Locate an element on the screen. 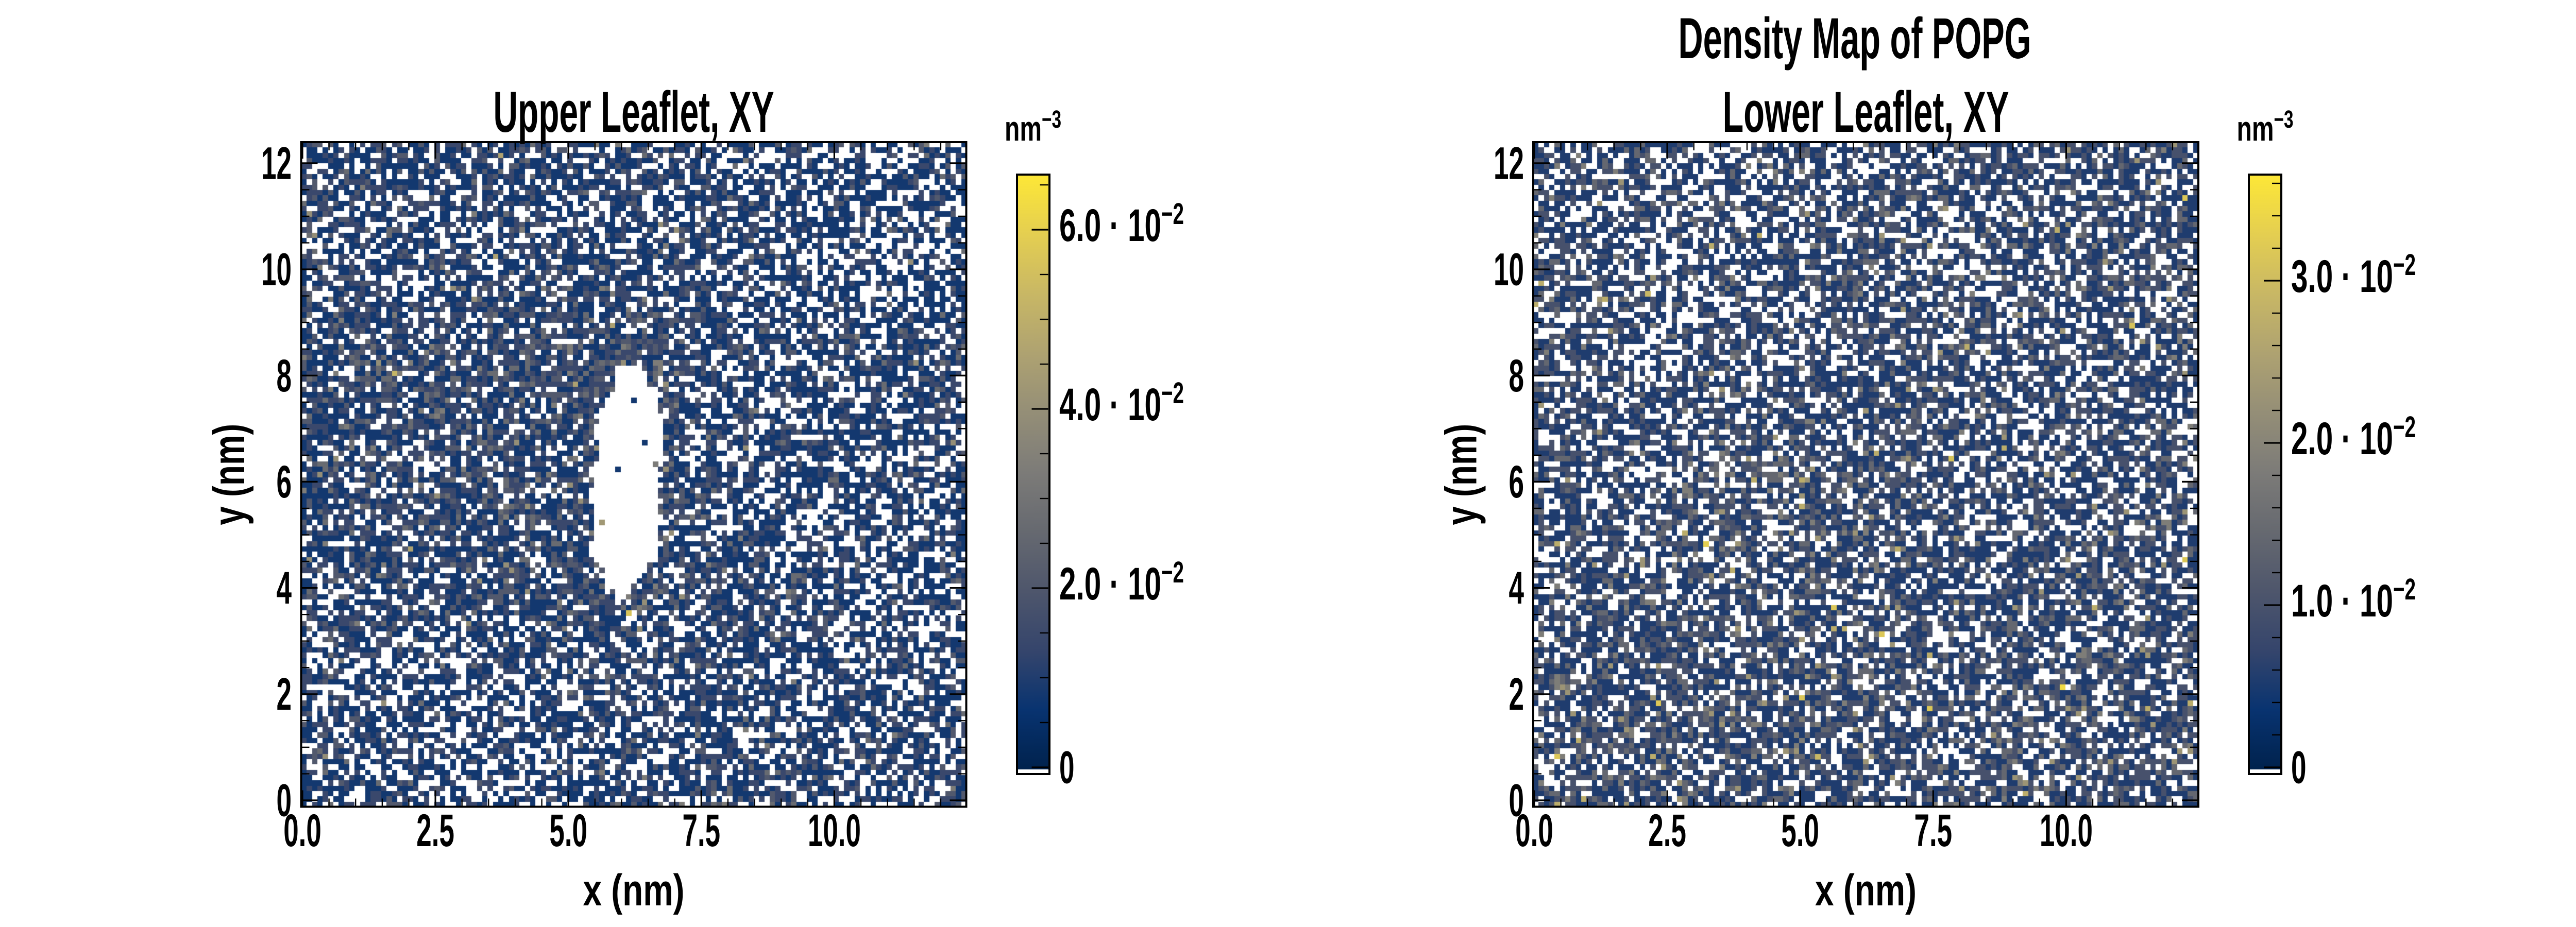 Image resolution: width=2576 pixels, height=927 pixels. svg-text: Upper Leaflet, XY is located at coordinates (634, 112).